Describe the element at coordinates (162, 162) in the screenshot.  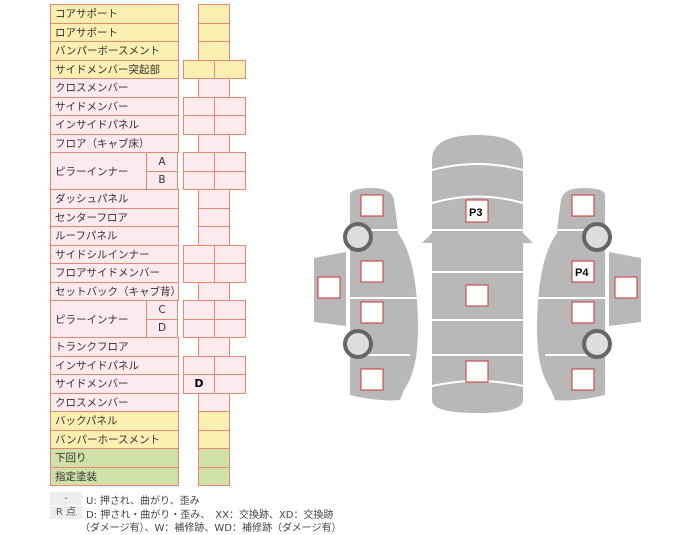
I see `row-sublabel: A` at that location.